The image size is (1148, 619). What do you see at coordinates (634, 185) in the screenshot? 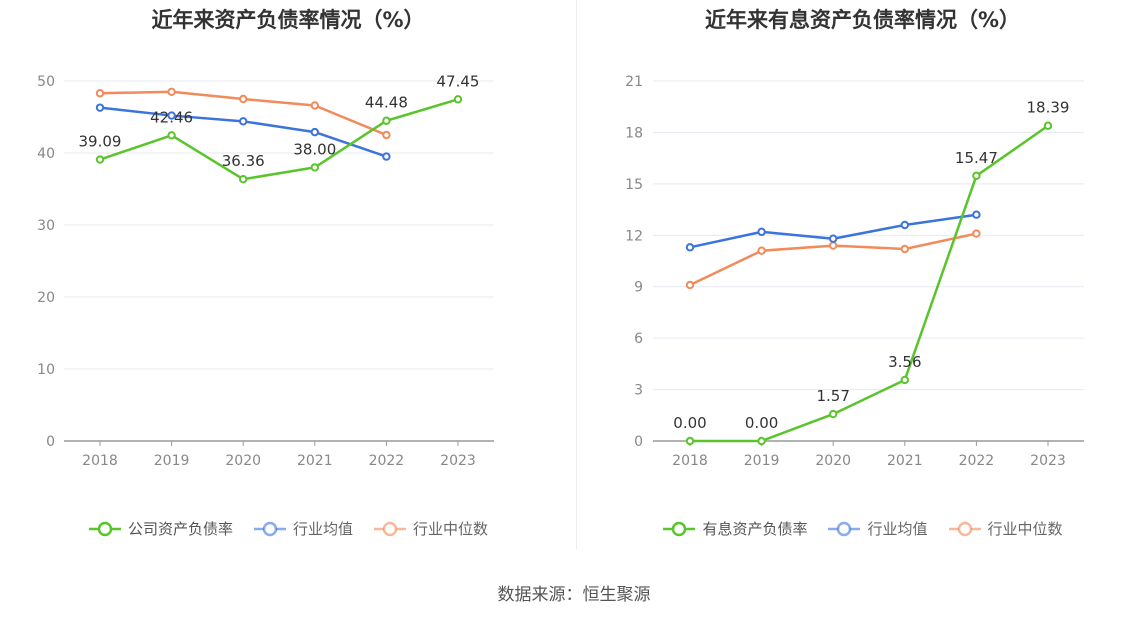
I see `y-tick-label: 15` at bounding box center [634, 185].